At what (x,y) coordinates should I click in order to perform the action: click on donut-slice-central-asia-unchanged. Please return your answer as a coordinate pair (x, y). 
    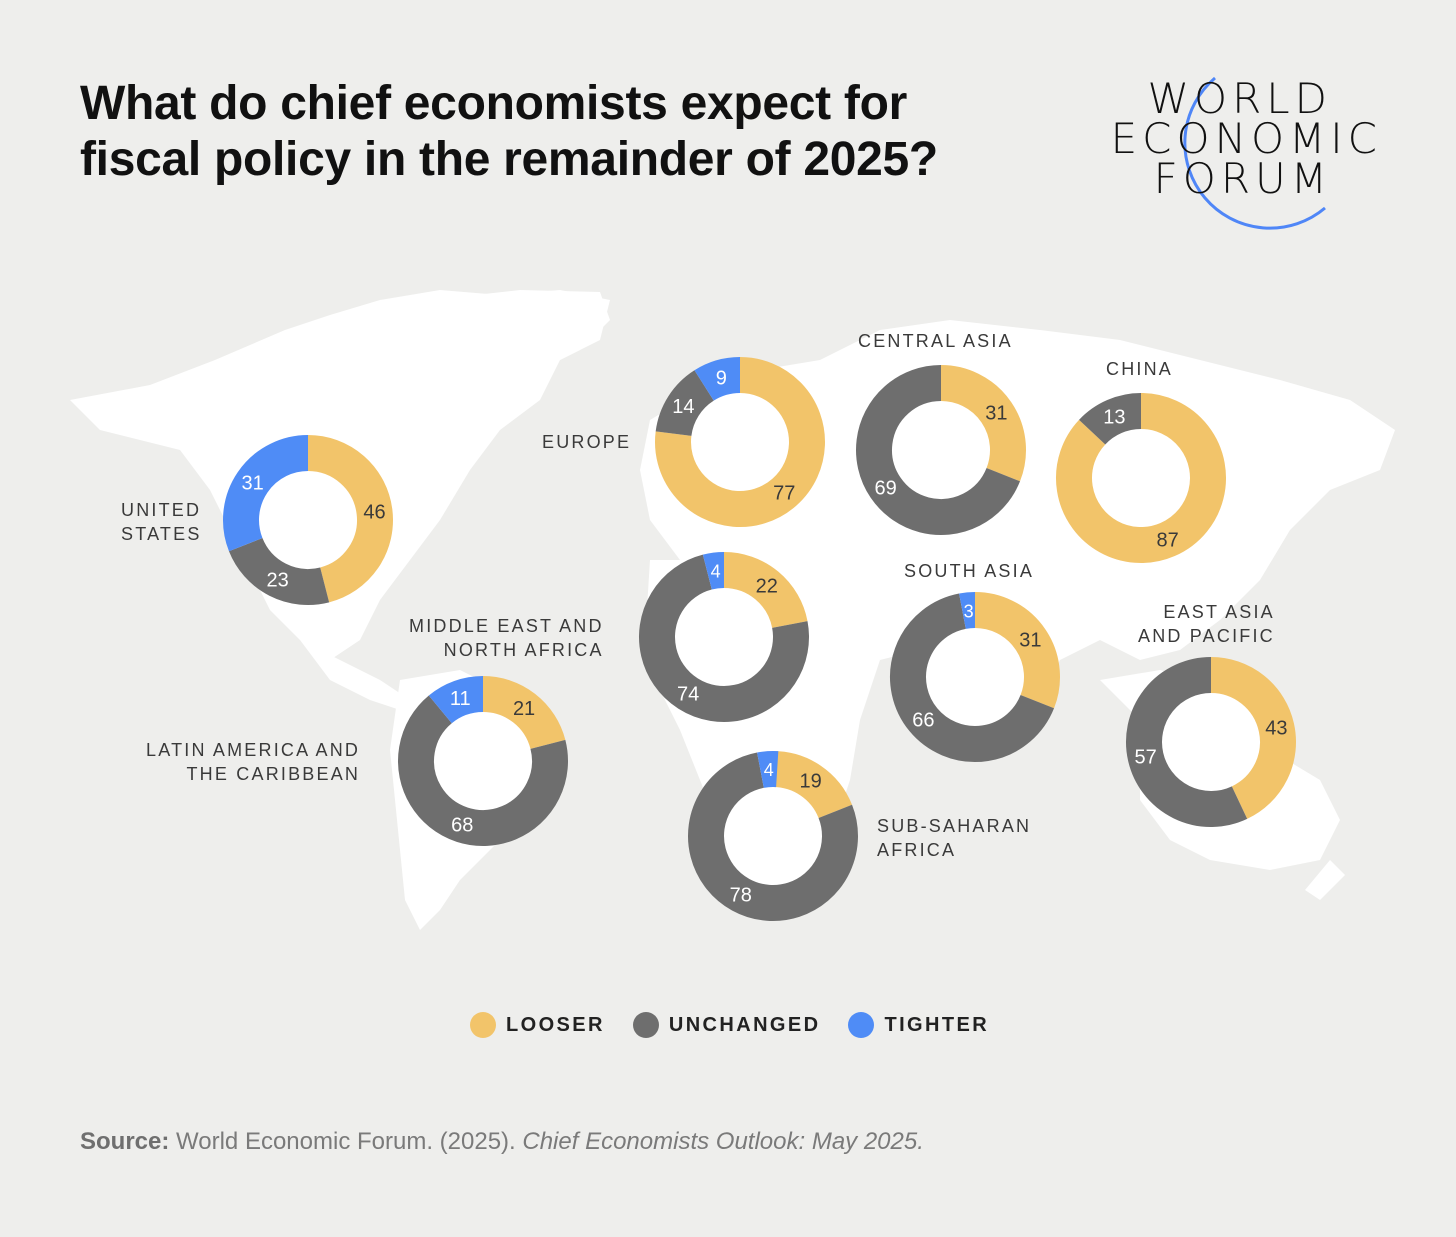
    Looking at the image, I should click on (938, 450).